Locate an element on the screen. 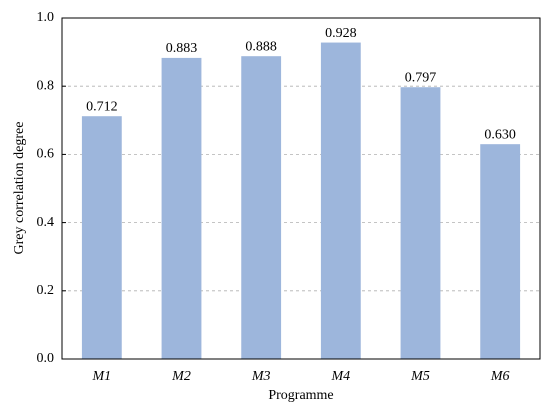  x-tick-label: M2 is located at coordinates (181, 376).